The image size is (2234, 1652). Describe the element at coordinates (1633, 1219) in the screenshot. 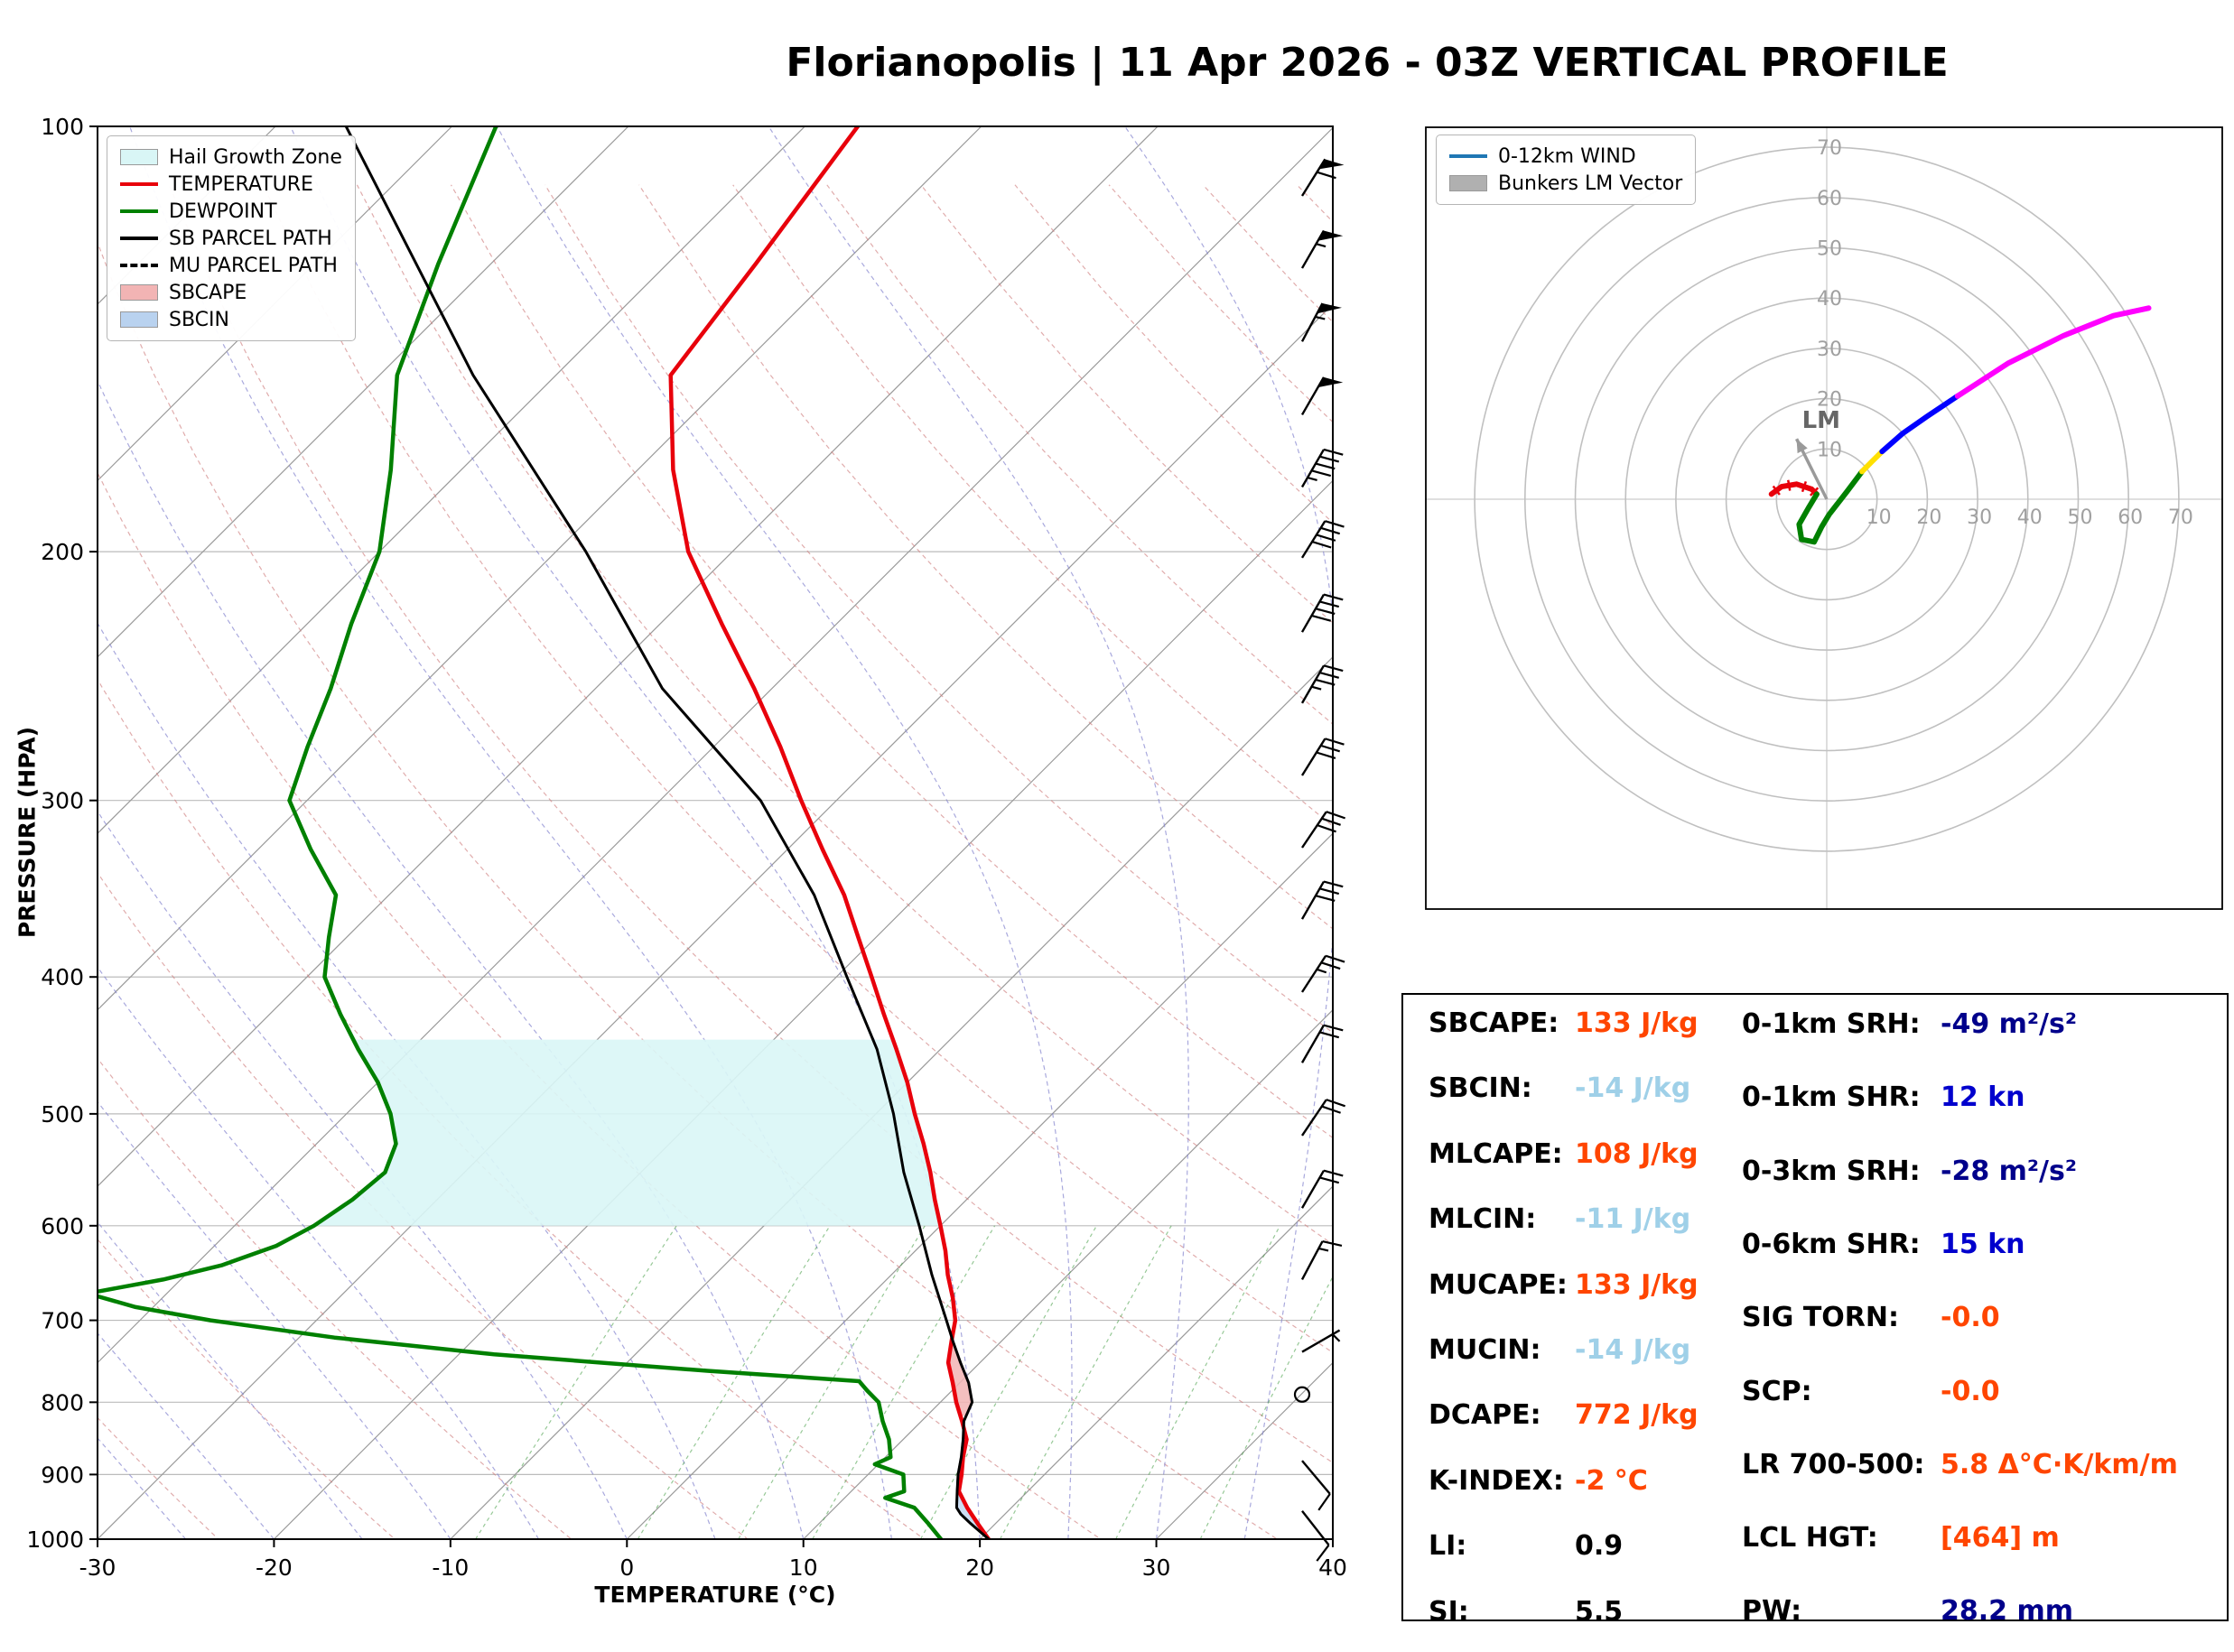

I see `index-value: -11 J/kg` at that location.